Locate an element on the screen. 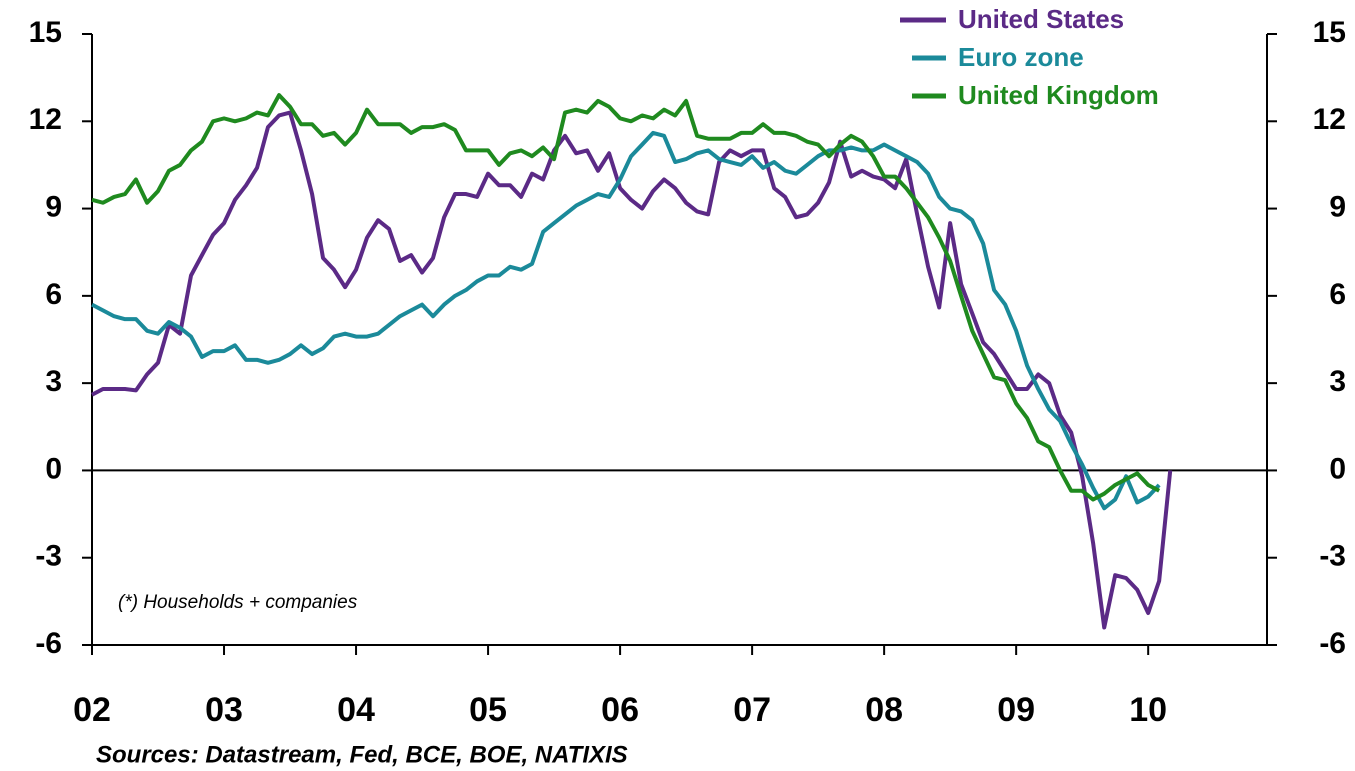  y-tick-label: 3 is located at coordinates (53, 381).